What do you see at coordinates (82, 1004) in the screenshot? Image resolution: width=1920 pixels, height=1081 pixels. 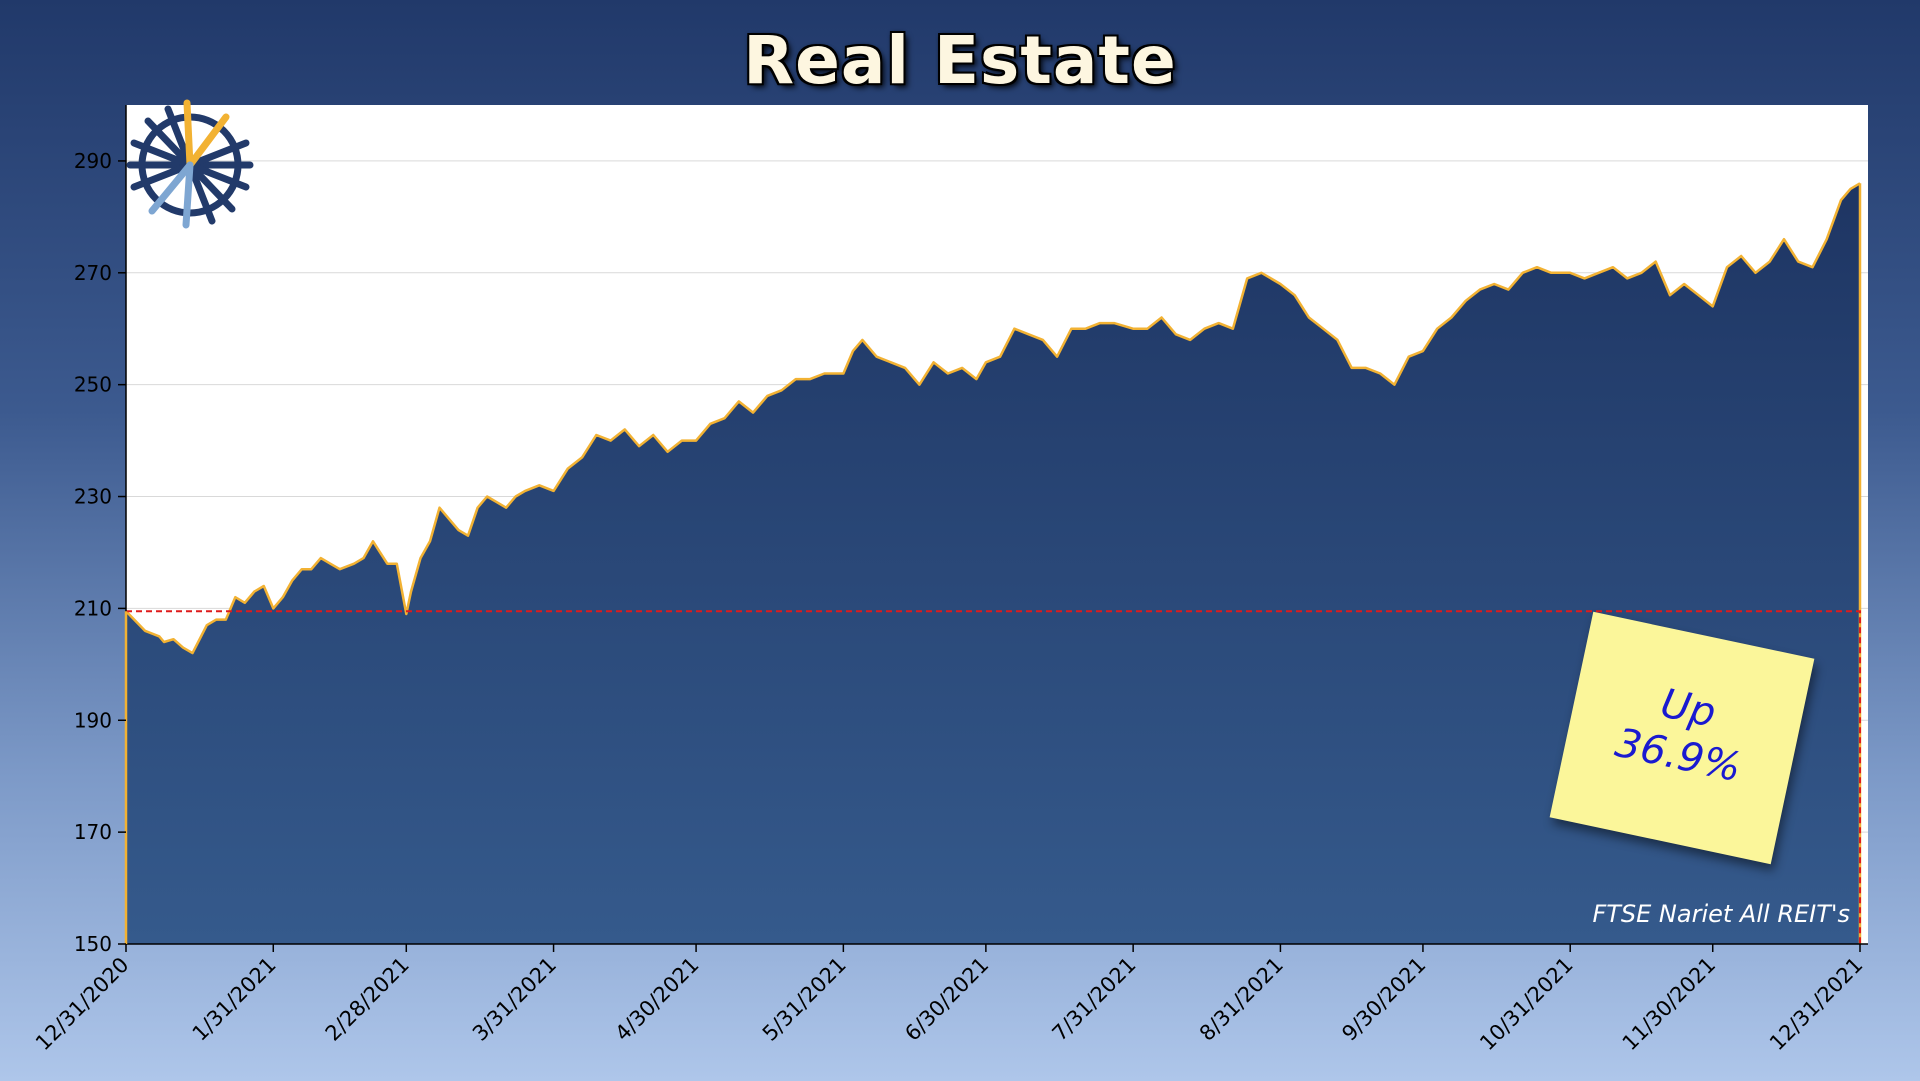 I see `x-tick-label: 12/31/2020` at bounding box center [82, 1004].